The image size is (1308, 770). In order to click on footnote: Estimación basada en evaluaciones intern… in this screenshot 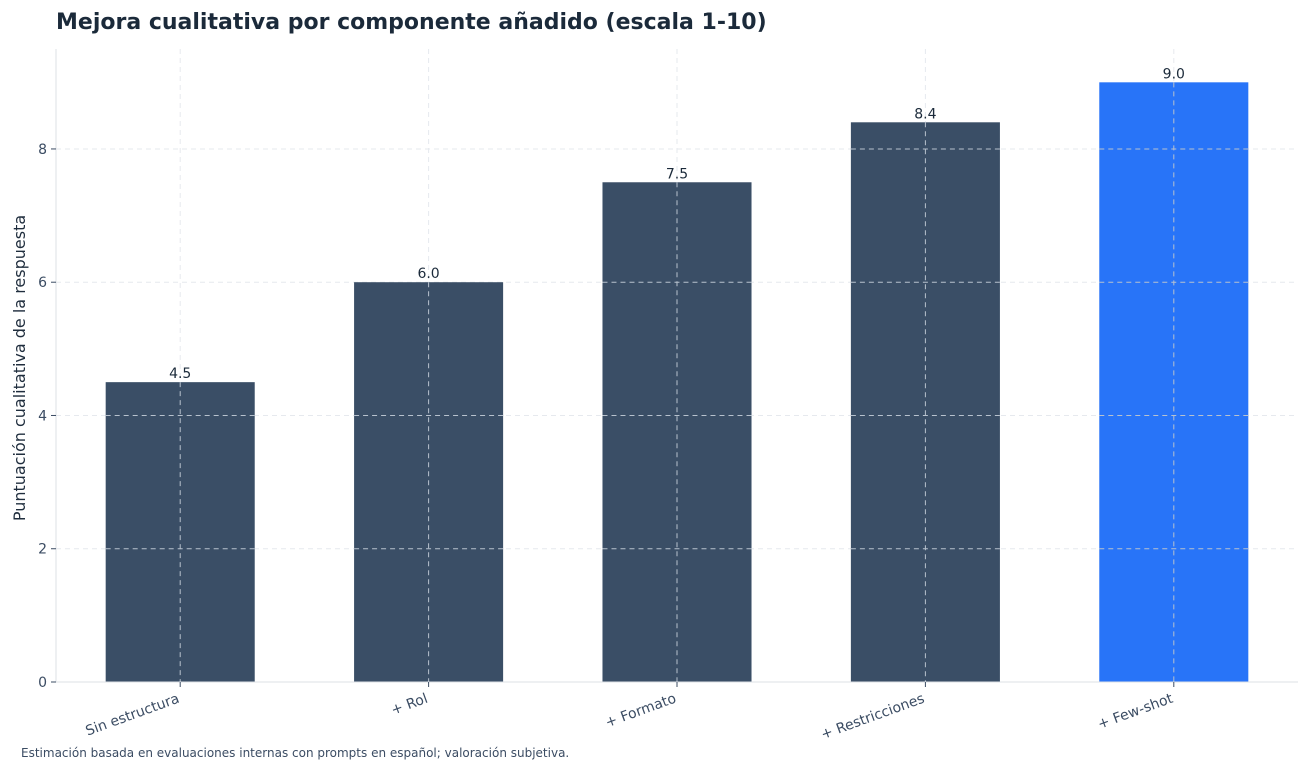, I will do `click(295, 753)`.